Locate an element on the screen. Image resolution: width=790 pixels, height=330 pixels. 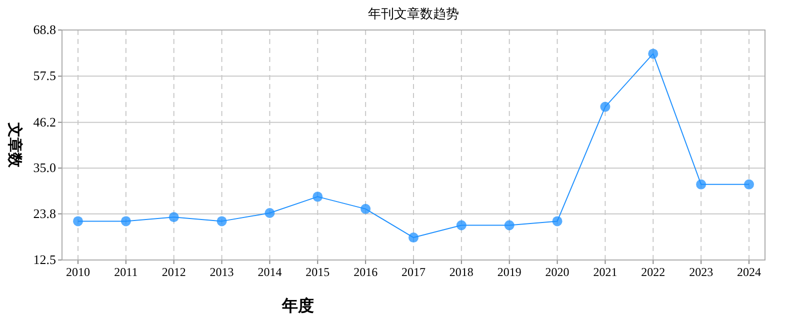
y-tick-label: 12.5 is located at coordinates (44, 259).